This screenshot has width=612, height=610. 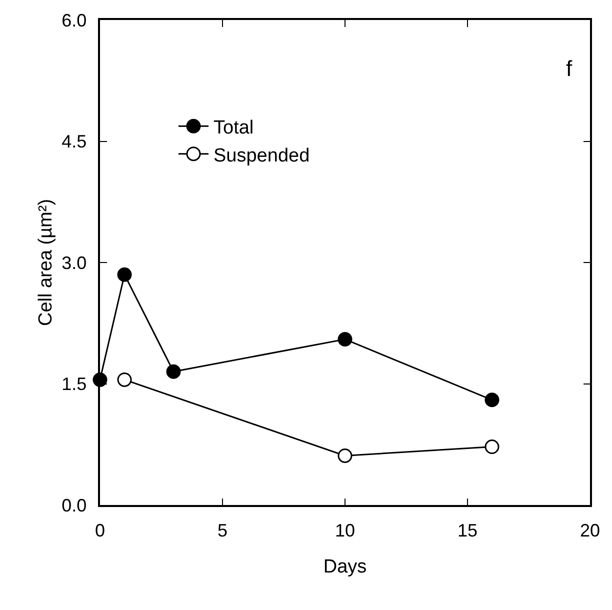 I want to click on legend-label: Total, so click(x=234, y=128).